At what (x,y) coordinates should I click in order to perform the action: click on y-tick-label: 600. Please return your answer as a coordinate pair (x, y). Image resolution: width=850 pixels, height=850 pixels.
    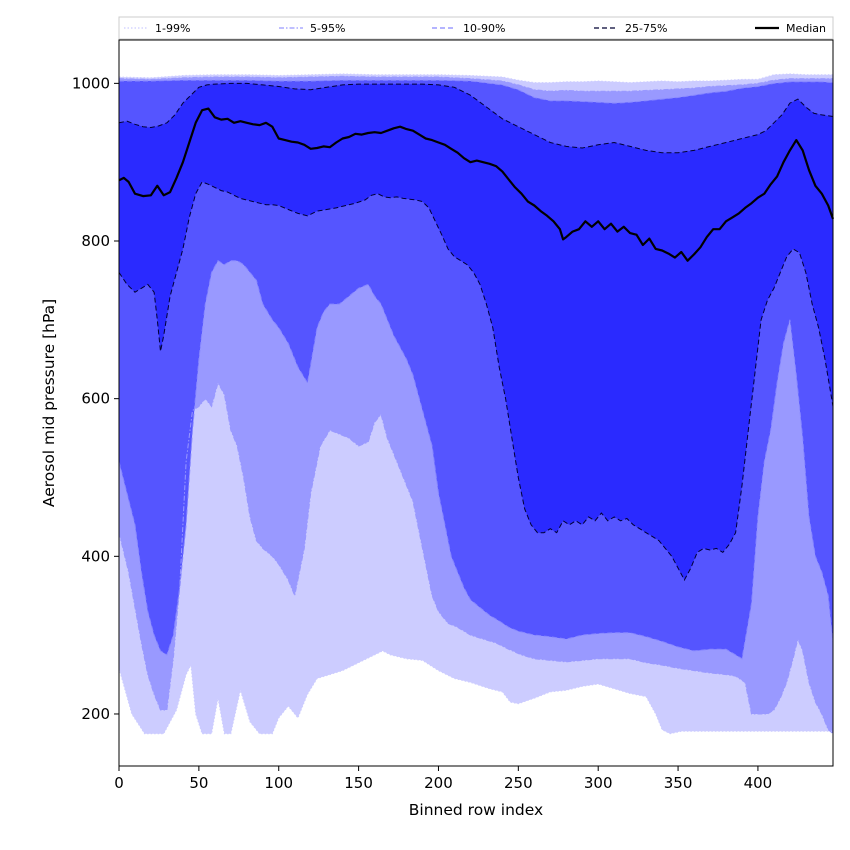
    Looking at the image, I should click on (95, 399).